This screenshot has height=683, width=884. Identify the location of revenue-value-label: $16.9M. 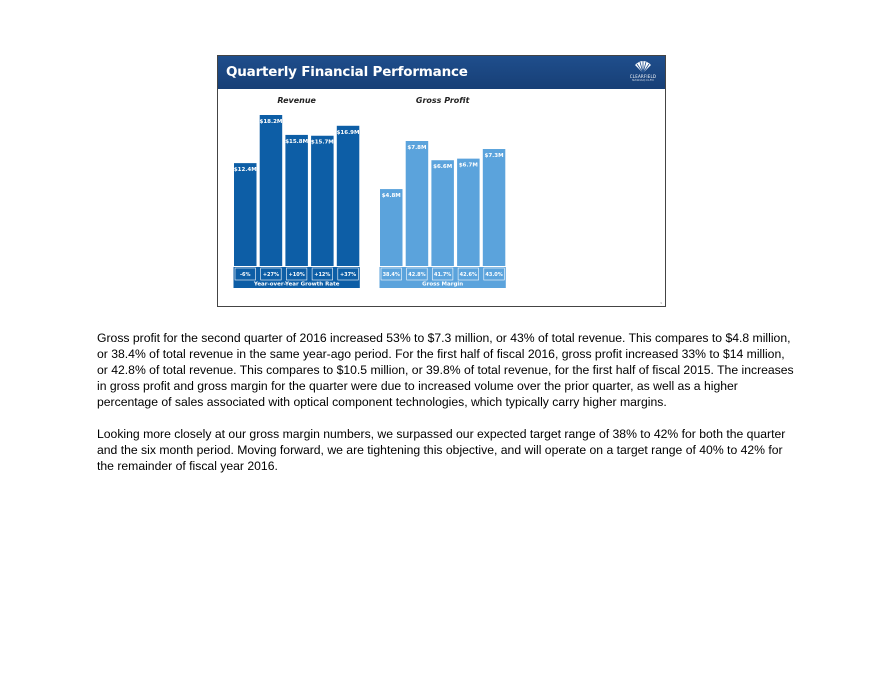
(348, 133).